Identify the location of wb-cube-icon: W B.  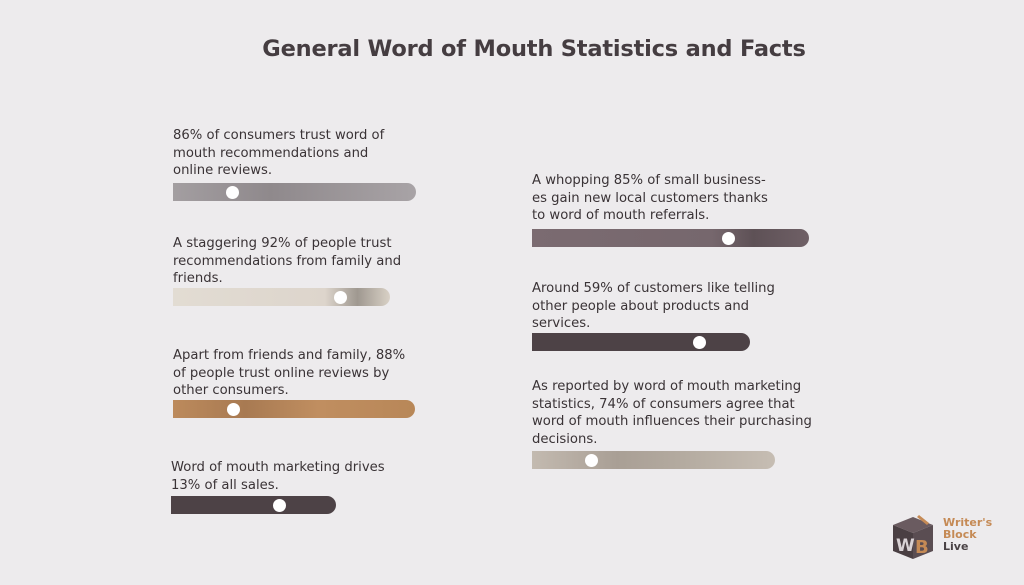
(913, 537).